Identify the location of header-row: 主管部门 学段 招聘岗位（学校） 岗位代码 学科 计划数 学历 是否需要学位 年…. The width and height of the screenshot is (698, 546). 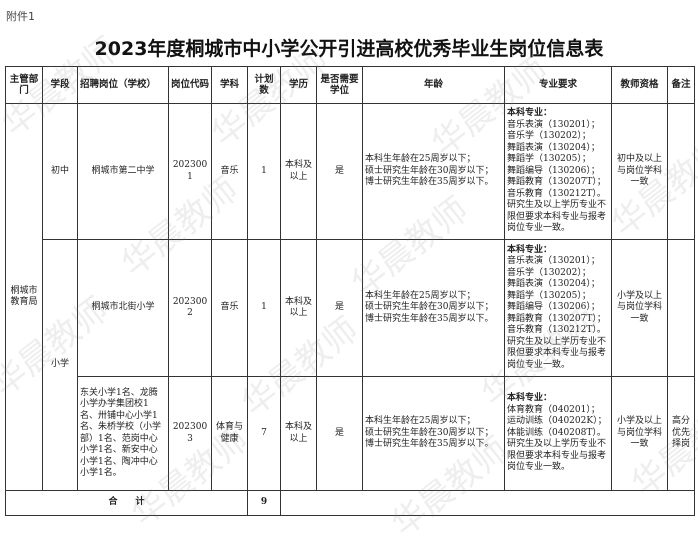
(350, 85).